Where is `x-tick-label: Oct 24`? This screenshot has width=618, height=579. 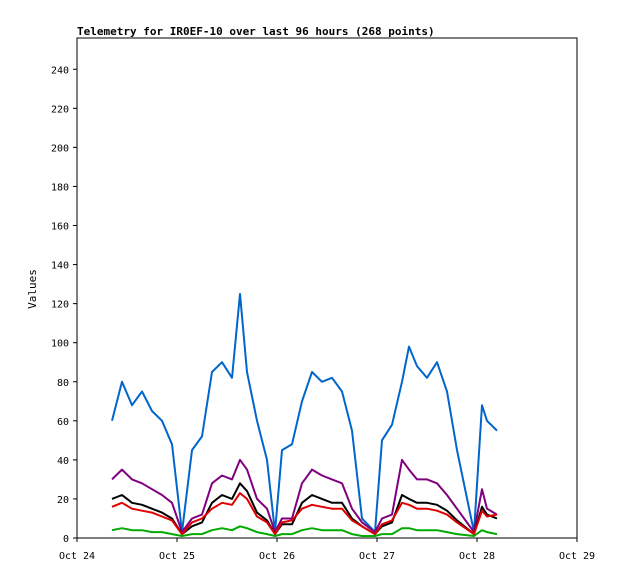
x-tick-label: Oct 24 is located at coordinates (77, 556).